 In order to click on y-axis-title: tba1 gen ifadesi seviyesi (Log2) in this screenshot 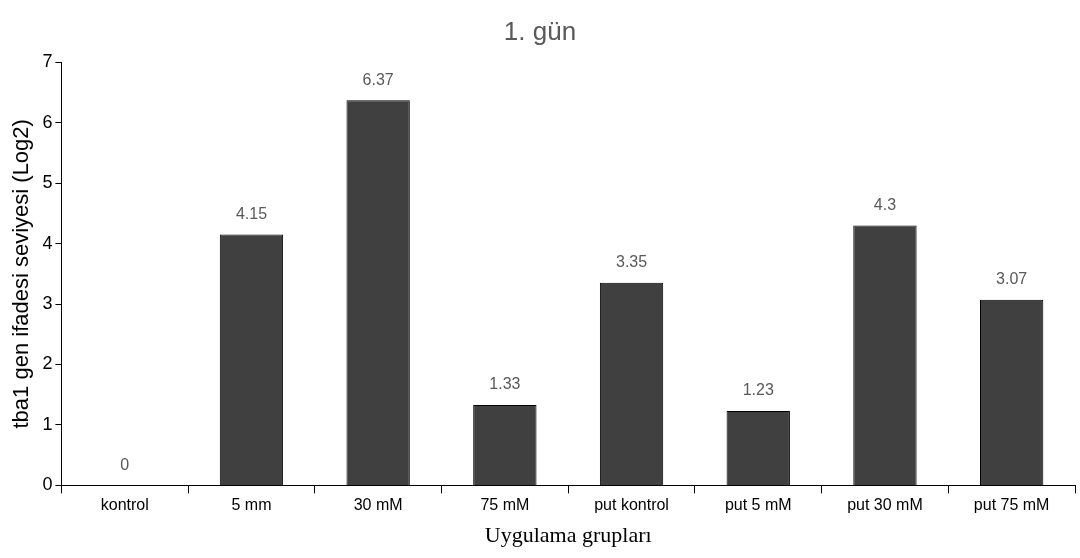, I will do `click(21, 274)`.